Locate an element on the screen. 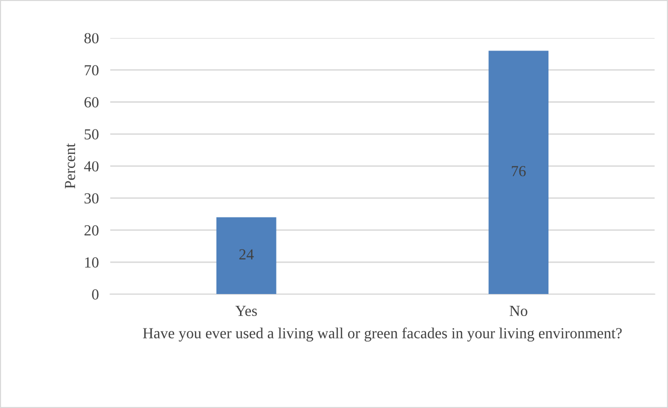 The height and width of the screenshot is (408, 668). x-tick-label: Yes is located at coordinates (246, 311).